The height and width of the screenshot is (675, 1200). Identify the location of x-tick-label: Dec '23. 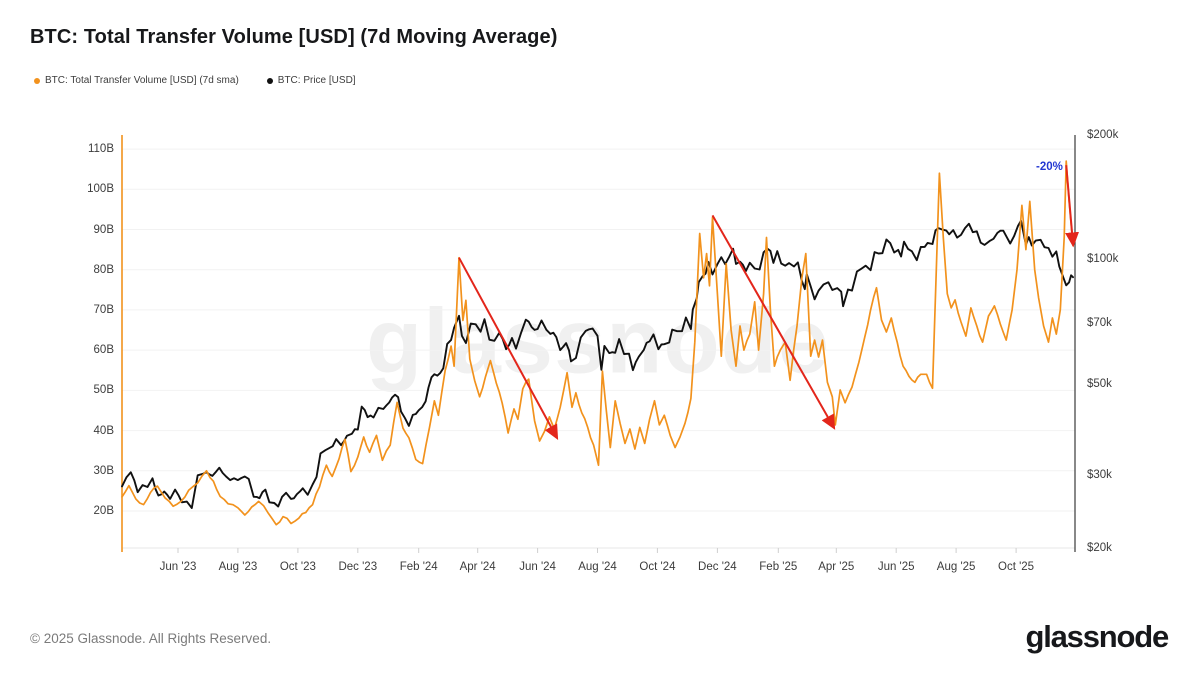
(358, 567).